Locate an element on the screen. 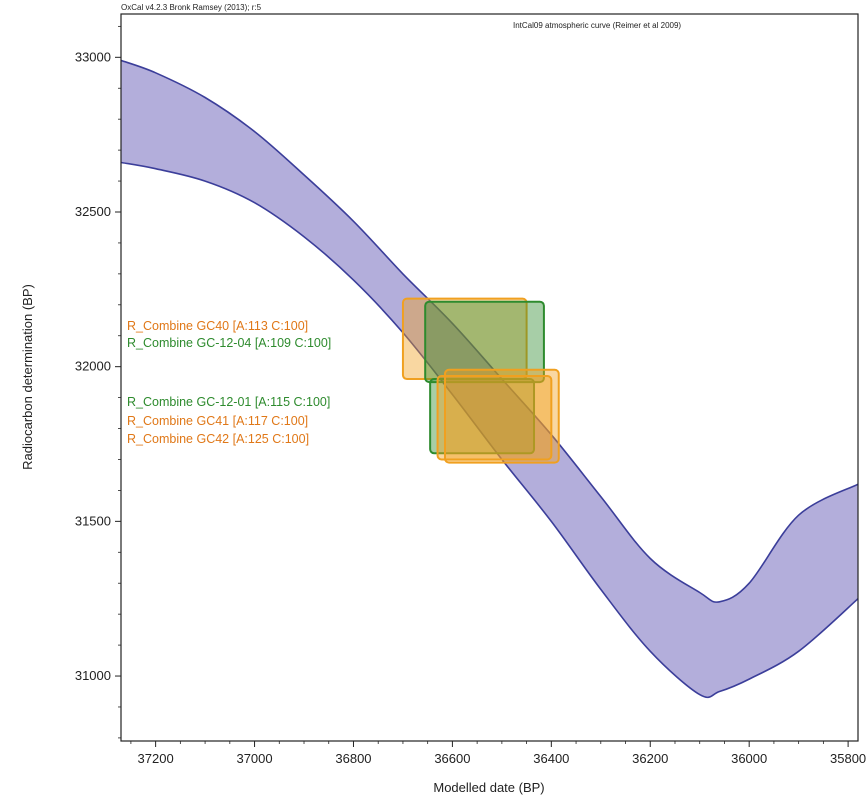 This screenshot has width=867, height=802. x-tick-label: 37000 is located at coordinates (254, 758).